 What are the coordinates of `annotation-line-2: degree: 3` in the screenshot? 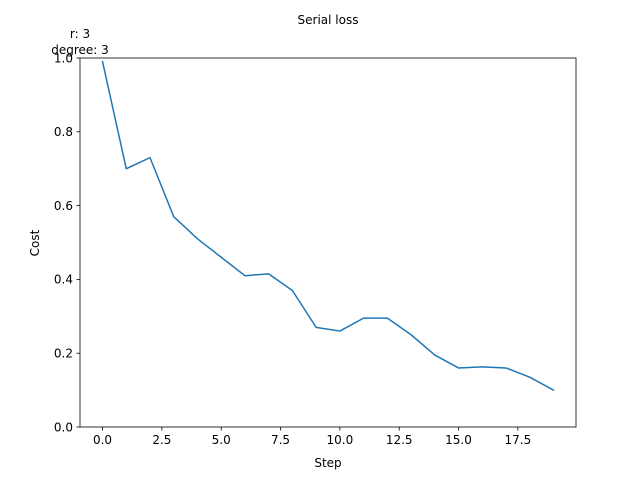 It's located at (80, 50).